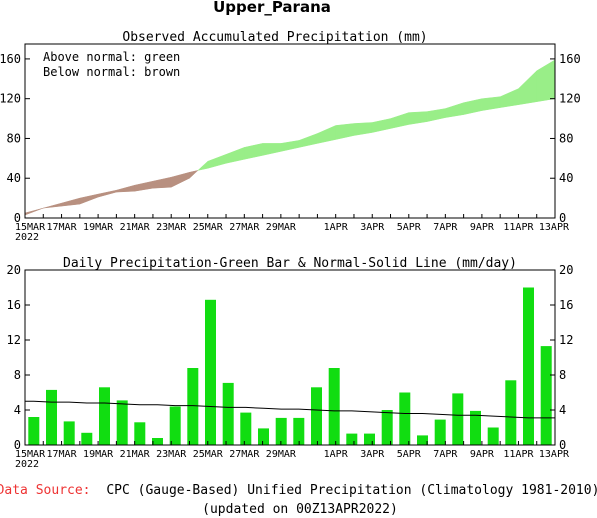 This screenshot has height=518, width=597. I want to click on y-tick-label-left: 80, so click(14, 138).